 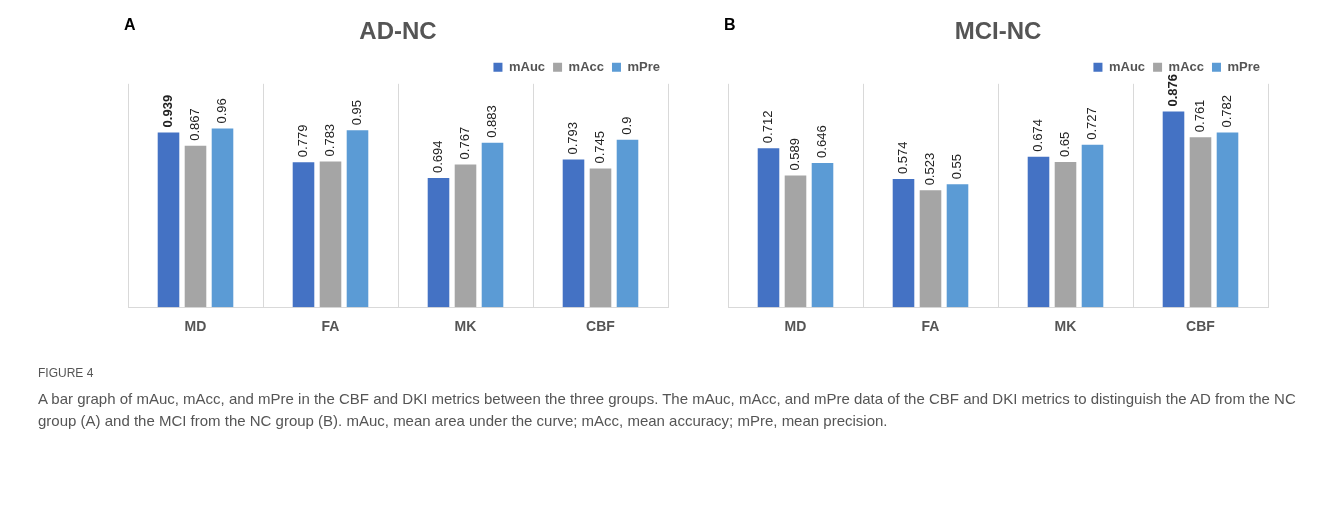 I want to click on text: B, so click(x=730, y=25).